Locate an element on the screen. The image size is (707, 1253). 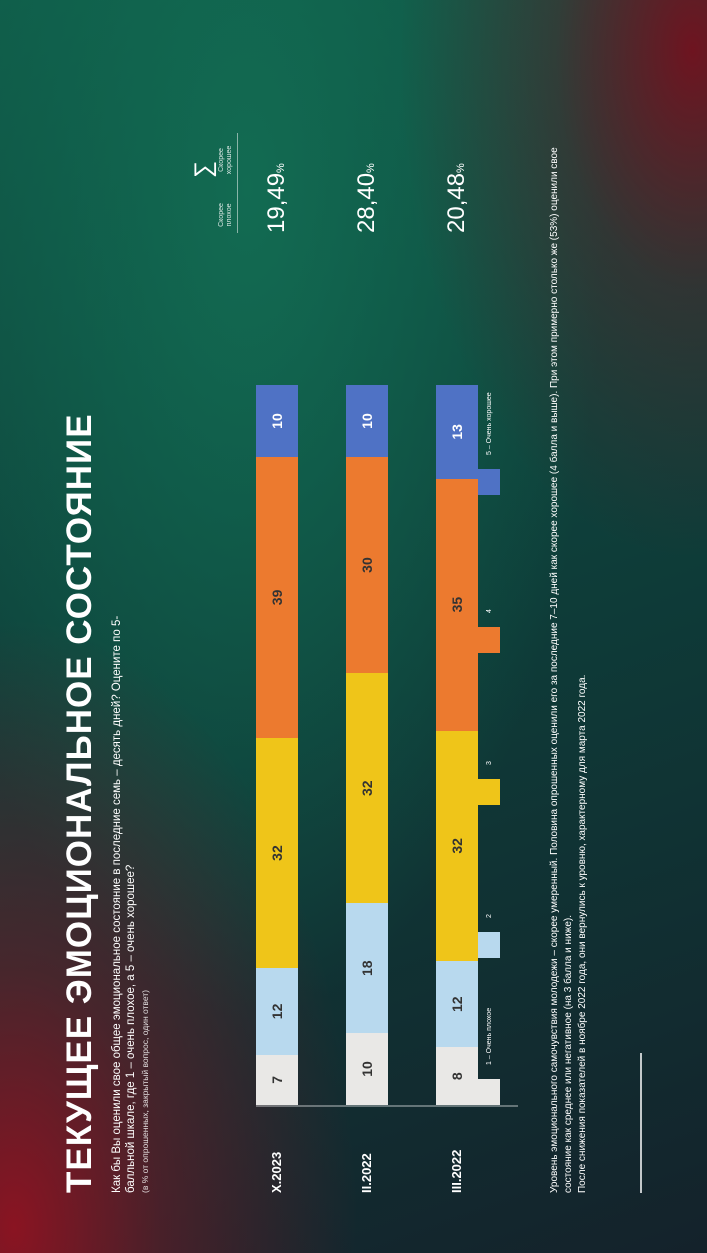
legend-label: 4 is located at coordinates (489, 611).